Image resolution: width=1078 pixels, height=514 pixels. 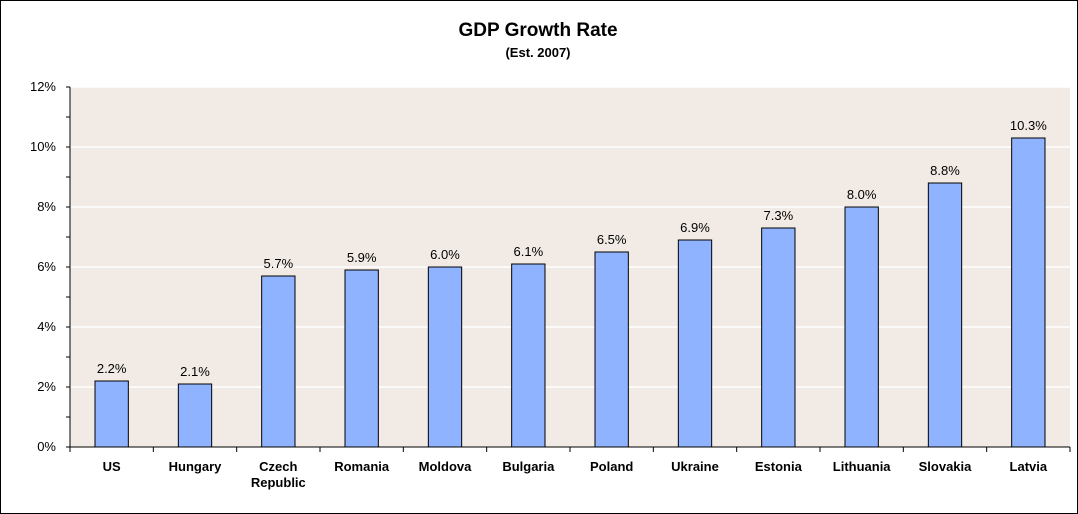 I want to click on x-tick-label: Moldova, so click(x=445, y=466).